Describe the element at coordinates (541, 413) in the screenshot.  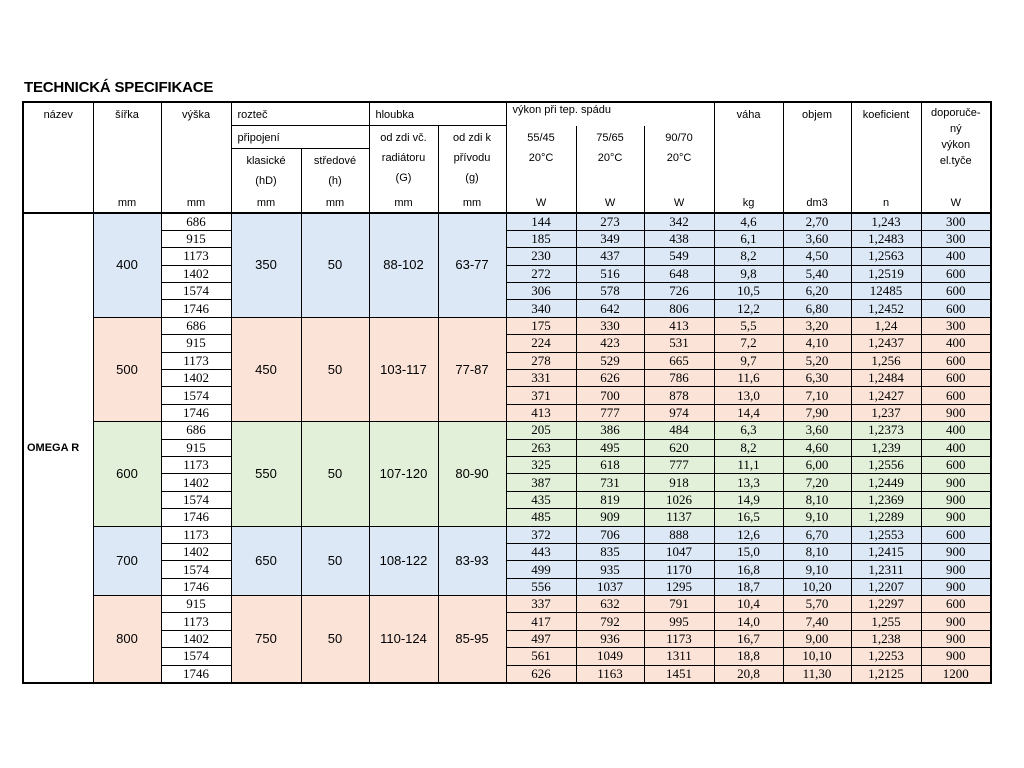
I see `value-cell: 413` at that location.